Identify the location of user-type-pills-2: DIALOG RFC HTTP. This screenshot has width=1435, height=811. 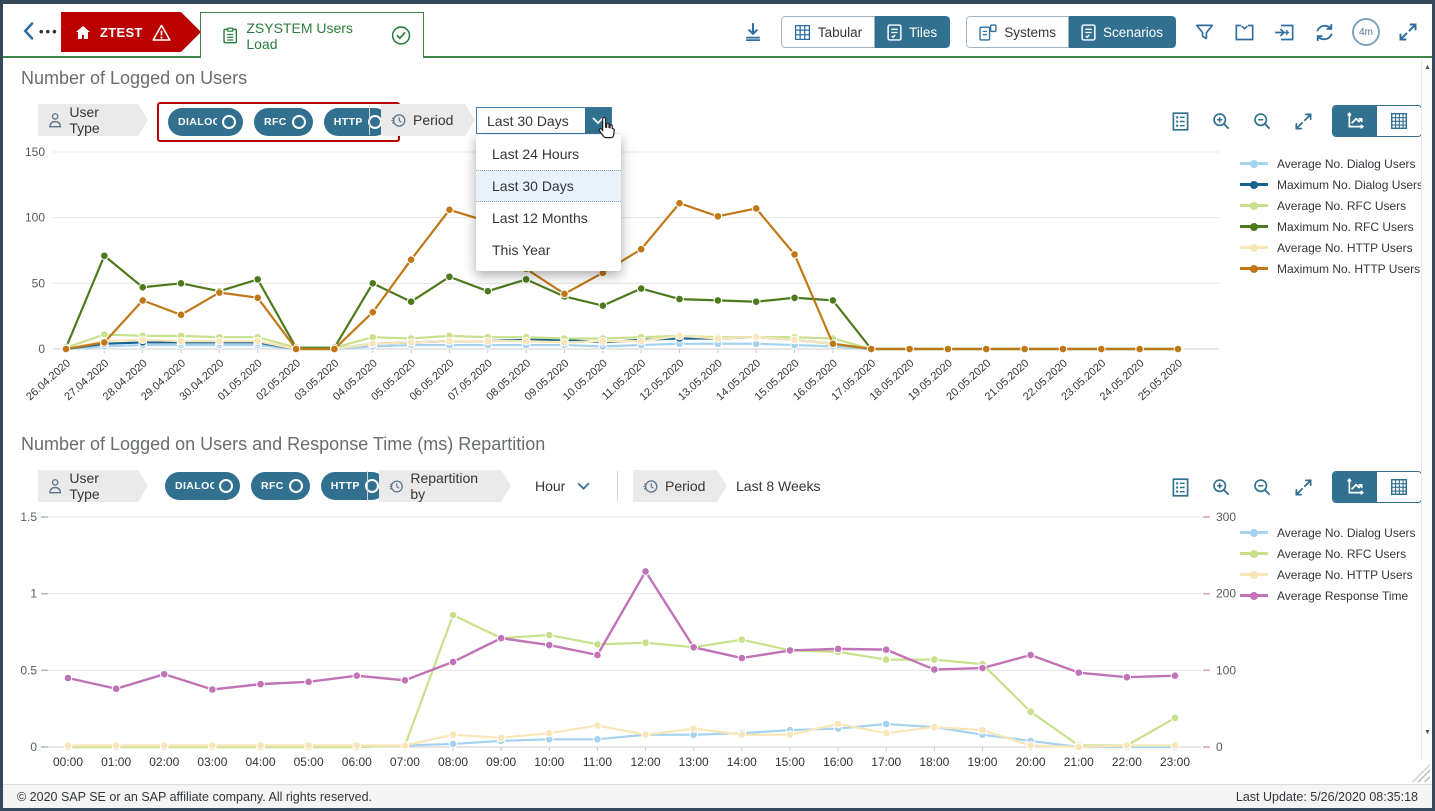
(275, 486).